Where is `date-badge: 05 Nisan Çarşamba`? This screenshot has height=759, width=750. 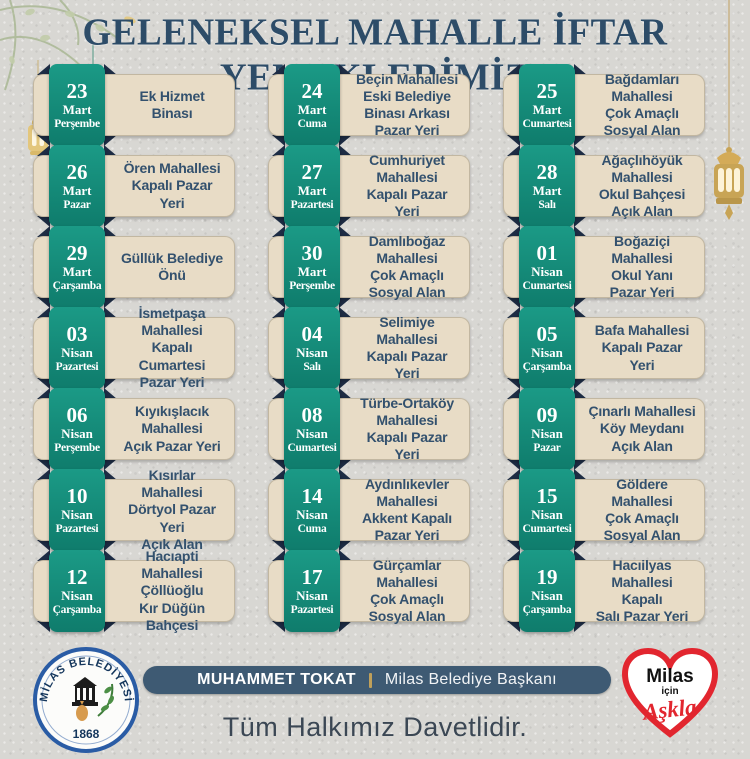 date-badge: 05 Nisan Çarşamba is located at coordinates (547, 348).